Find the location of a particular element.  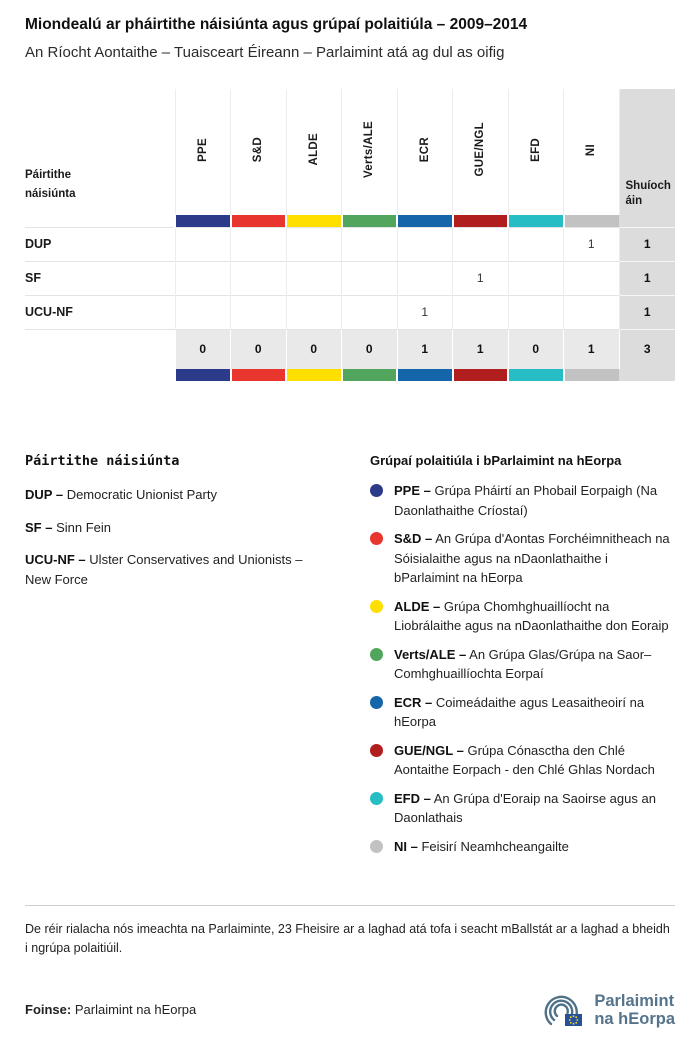

group-abbr: GUE/NGL – is located at coordinates (429, 750).